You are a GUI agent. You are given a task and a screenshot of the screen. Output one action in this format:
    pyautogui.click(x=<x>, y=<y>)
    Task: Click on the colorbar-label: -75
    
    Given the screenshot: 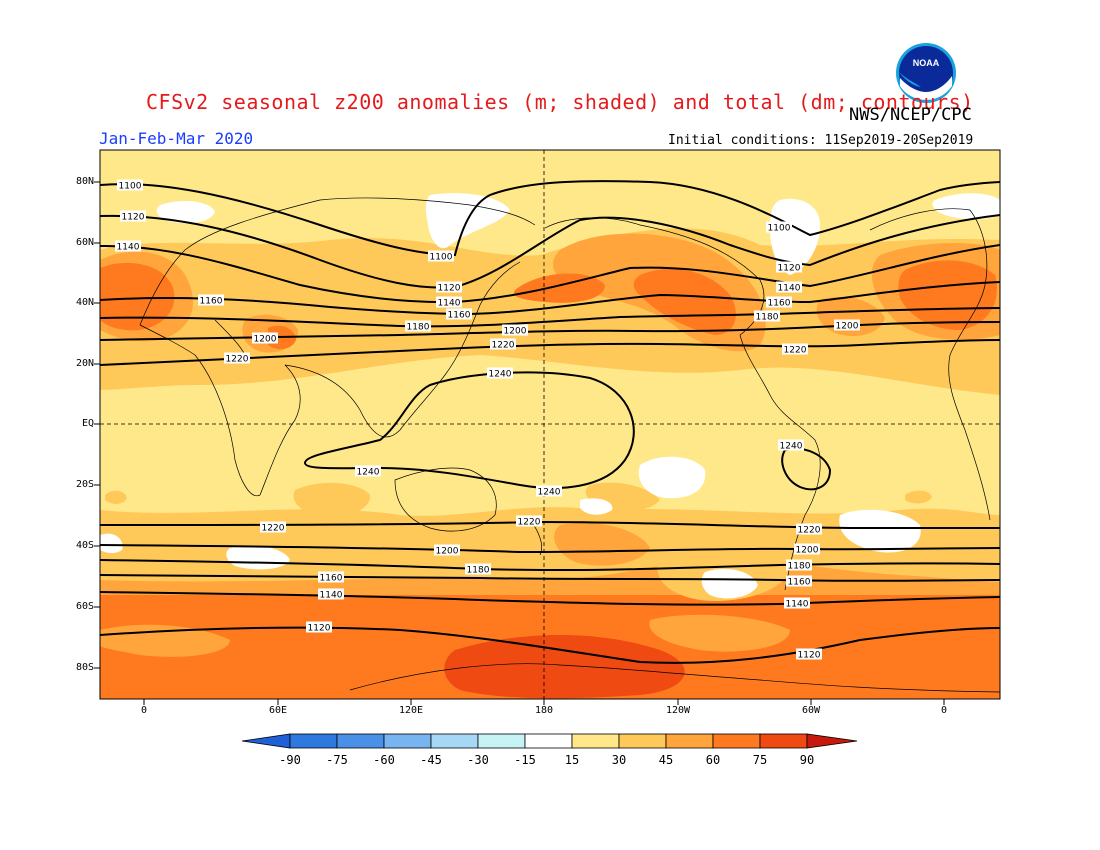 What is the action you would take?
    pyautogui.click(x=337, y=760)
    